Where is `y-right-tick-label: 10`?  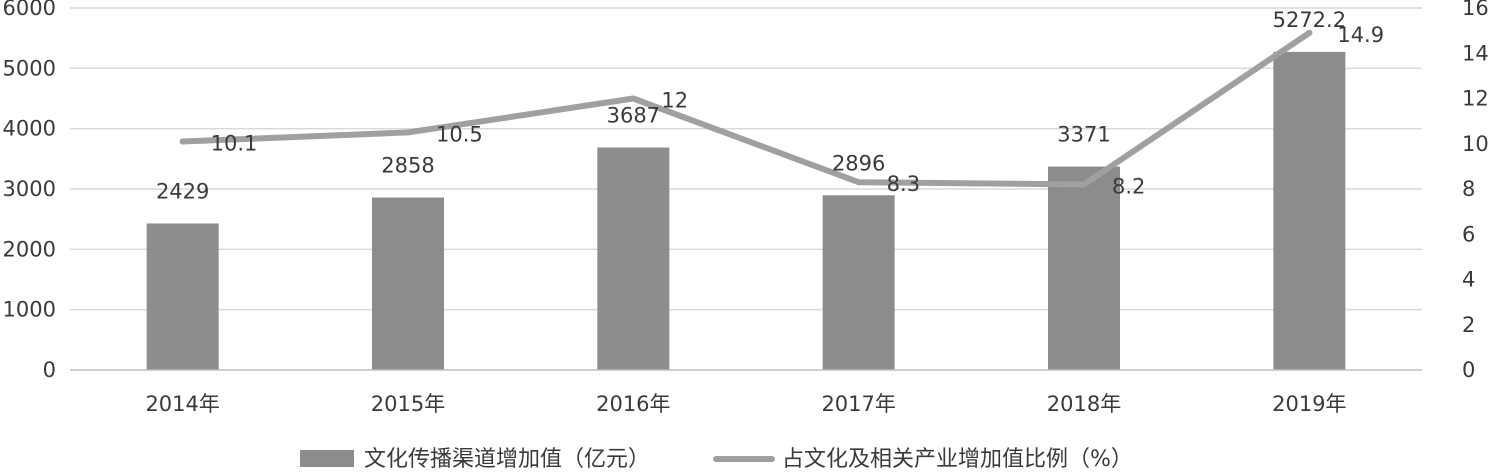
y-right-tick-label: 10 is located at coordinates (1475, 144).